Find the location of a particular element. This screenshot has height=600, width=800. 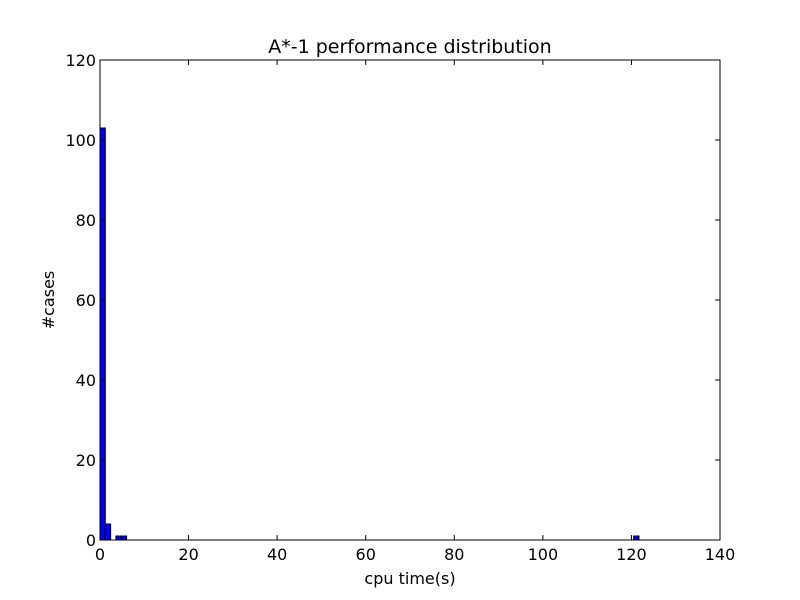

y-tick-label: 60 is located at coordinates (86, 300).